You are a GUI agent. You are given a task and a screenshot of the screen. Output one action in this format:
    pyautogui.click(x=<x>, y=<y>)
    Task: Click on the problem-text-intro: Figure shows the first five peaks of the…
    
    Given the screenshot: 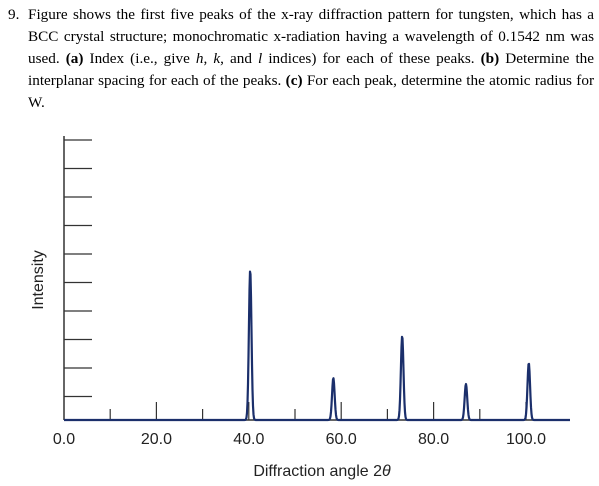 What is the action you would take?
    pyautogui.click(x=311, y=36)
    